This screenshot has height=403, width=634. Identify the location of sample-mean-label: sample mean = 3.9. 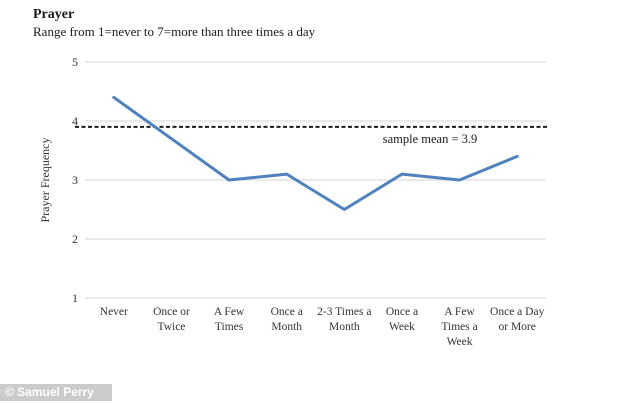
(430, 139).